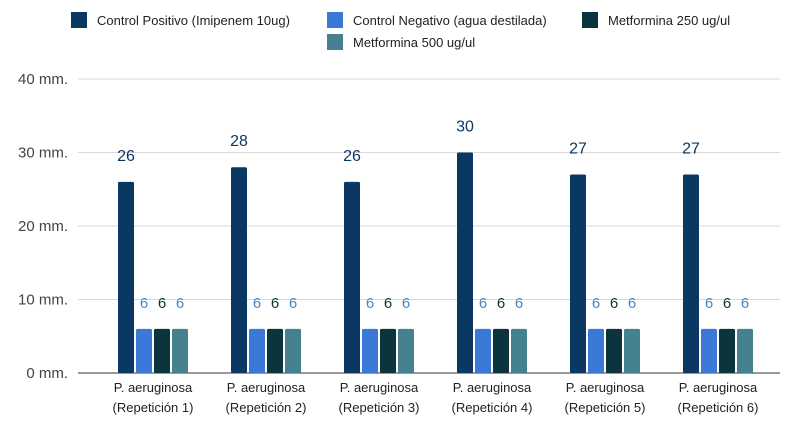  What do you see at coordinates (266, 407) in the screenshot?
I see `x-tick-label: (Repetición 2)` at bounding box center [266, 407].